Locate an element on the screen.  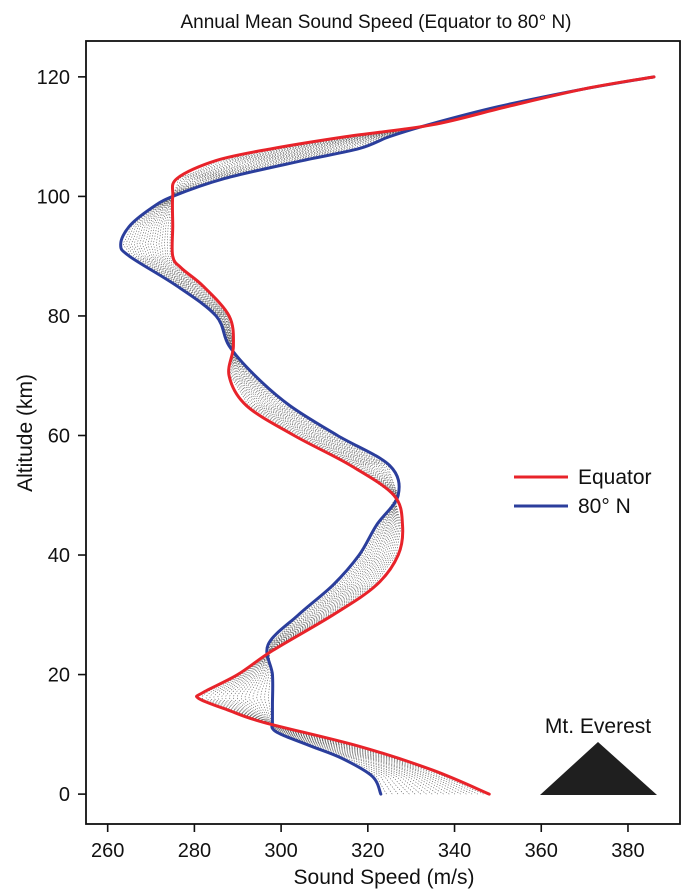
x-tick-label: 360 is located at coordinates (541, 851).